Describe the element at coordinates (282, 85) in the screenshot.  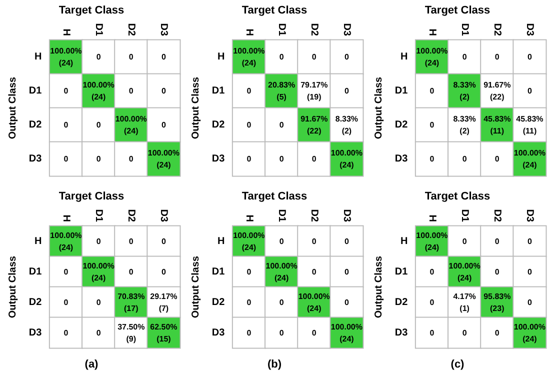
I see `data-label: 20.83%` at that location.